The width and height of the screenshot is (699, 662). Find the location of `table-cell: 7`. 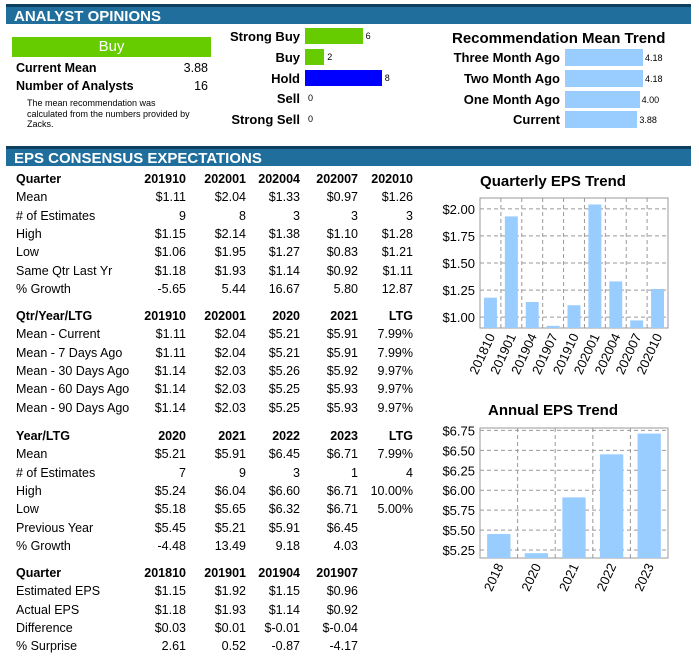

table-cell: 7 is located at coordinates (182, 472).